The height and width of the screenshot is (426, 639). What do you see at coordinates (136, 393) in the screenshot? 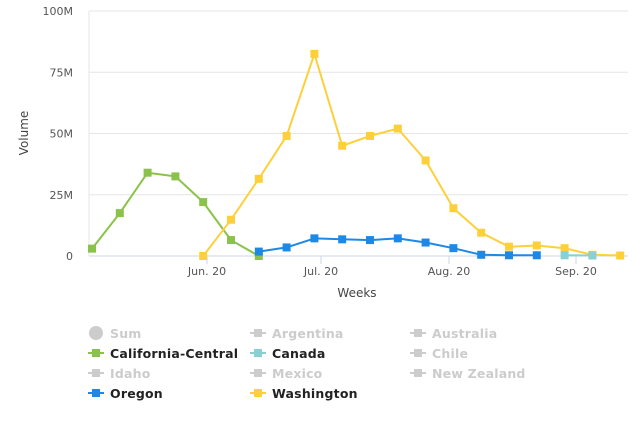
I see `legend-label: Oregon` at bounding box center [136, 393].